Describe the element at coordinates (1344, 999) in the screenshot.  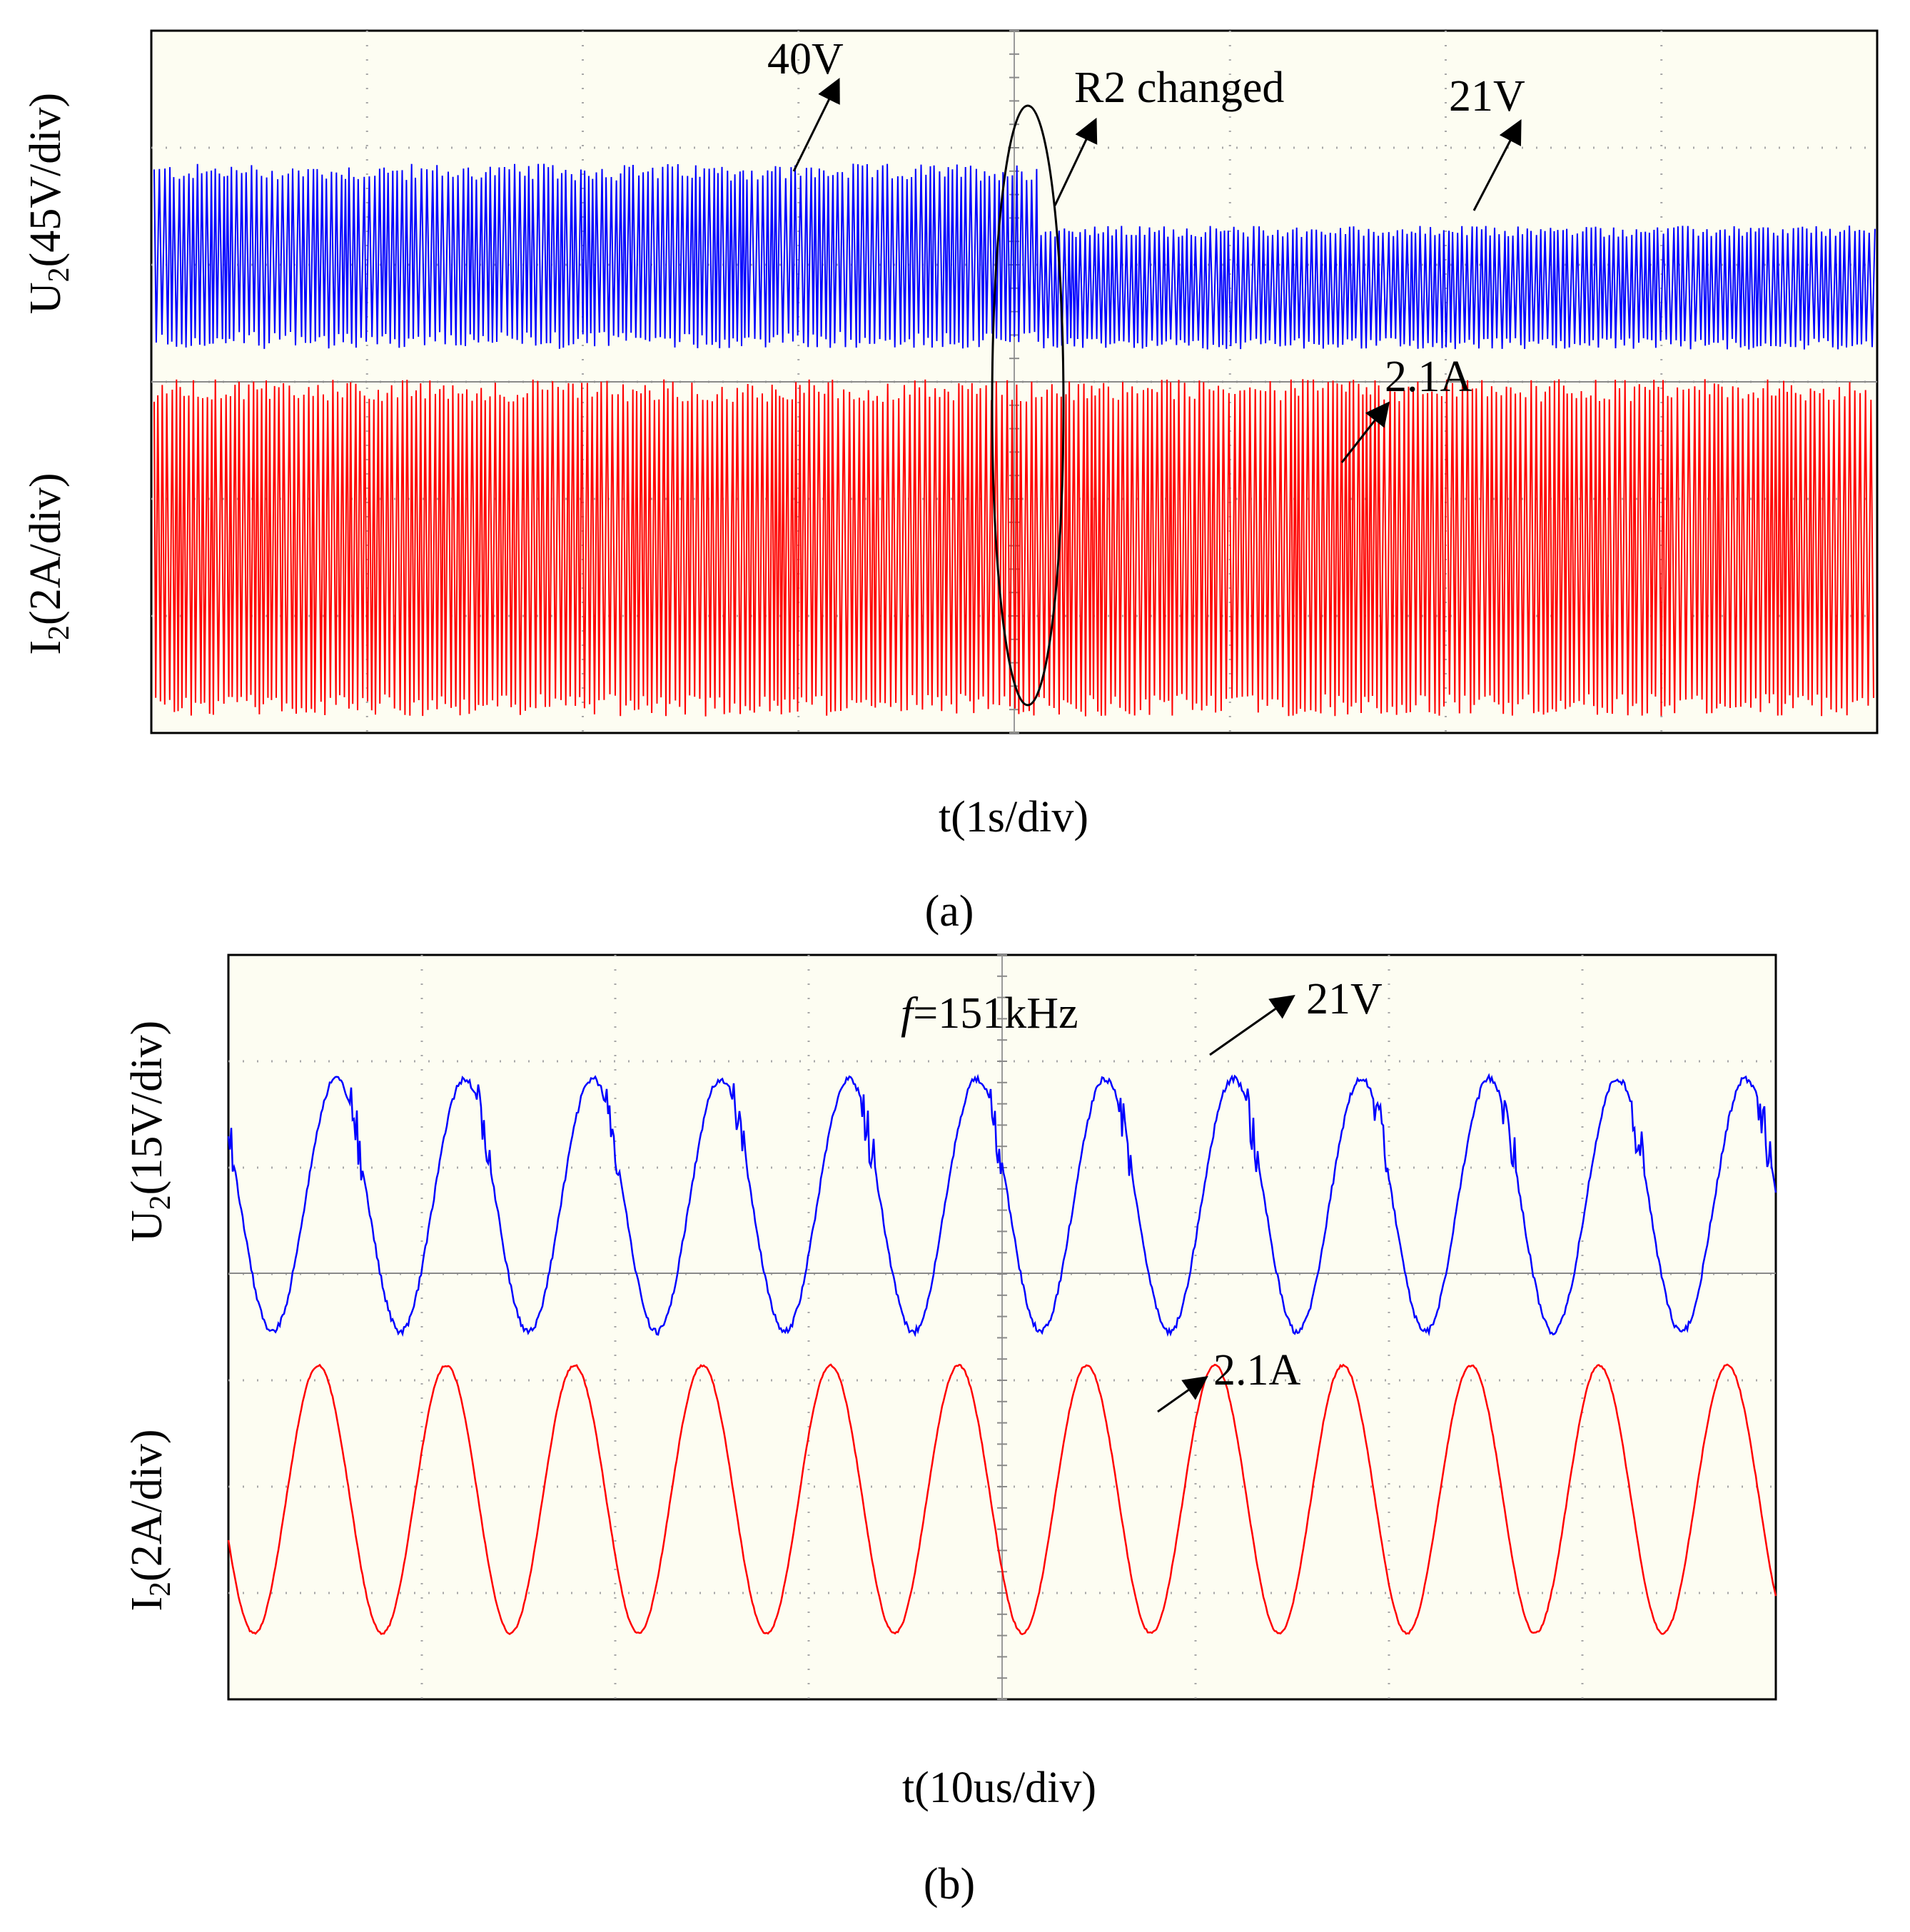
I see `annotation-21v-b: 21V` at that location.